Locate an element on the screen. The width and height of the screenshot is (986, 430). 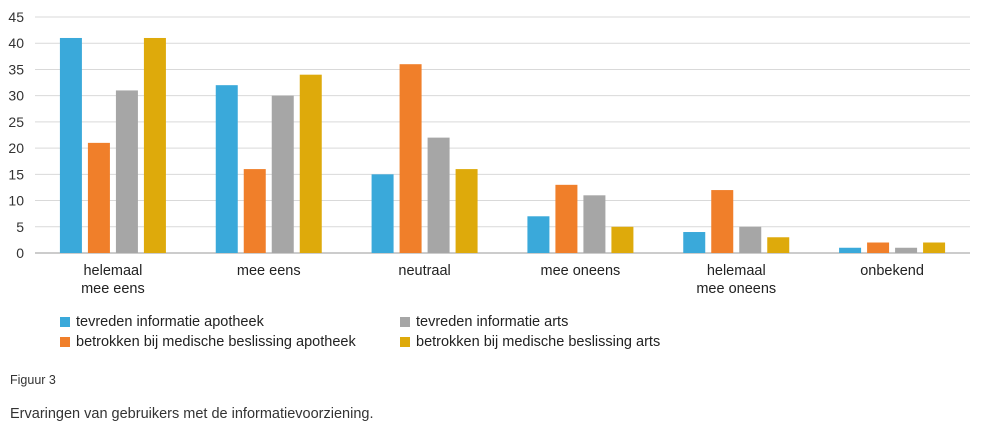
x-category-label: mee eens is located at coordinates (269, 271).